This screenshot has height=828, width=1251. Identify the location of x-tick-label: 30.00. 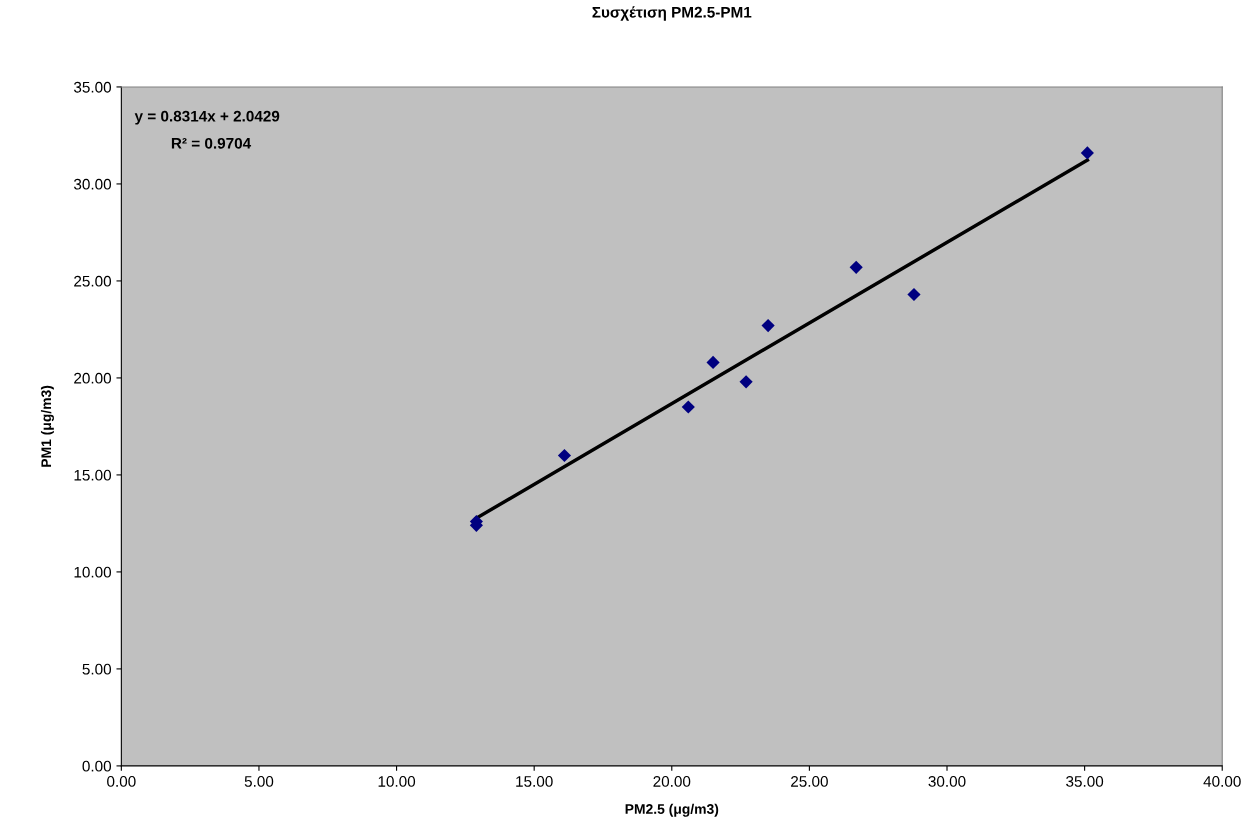
(947, 781).